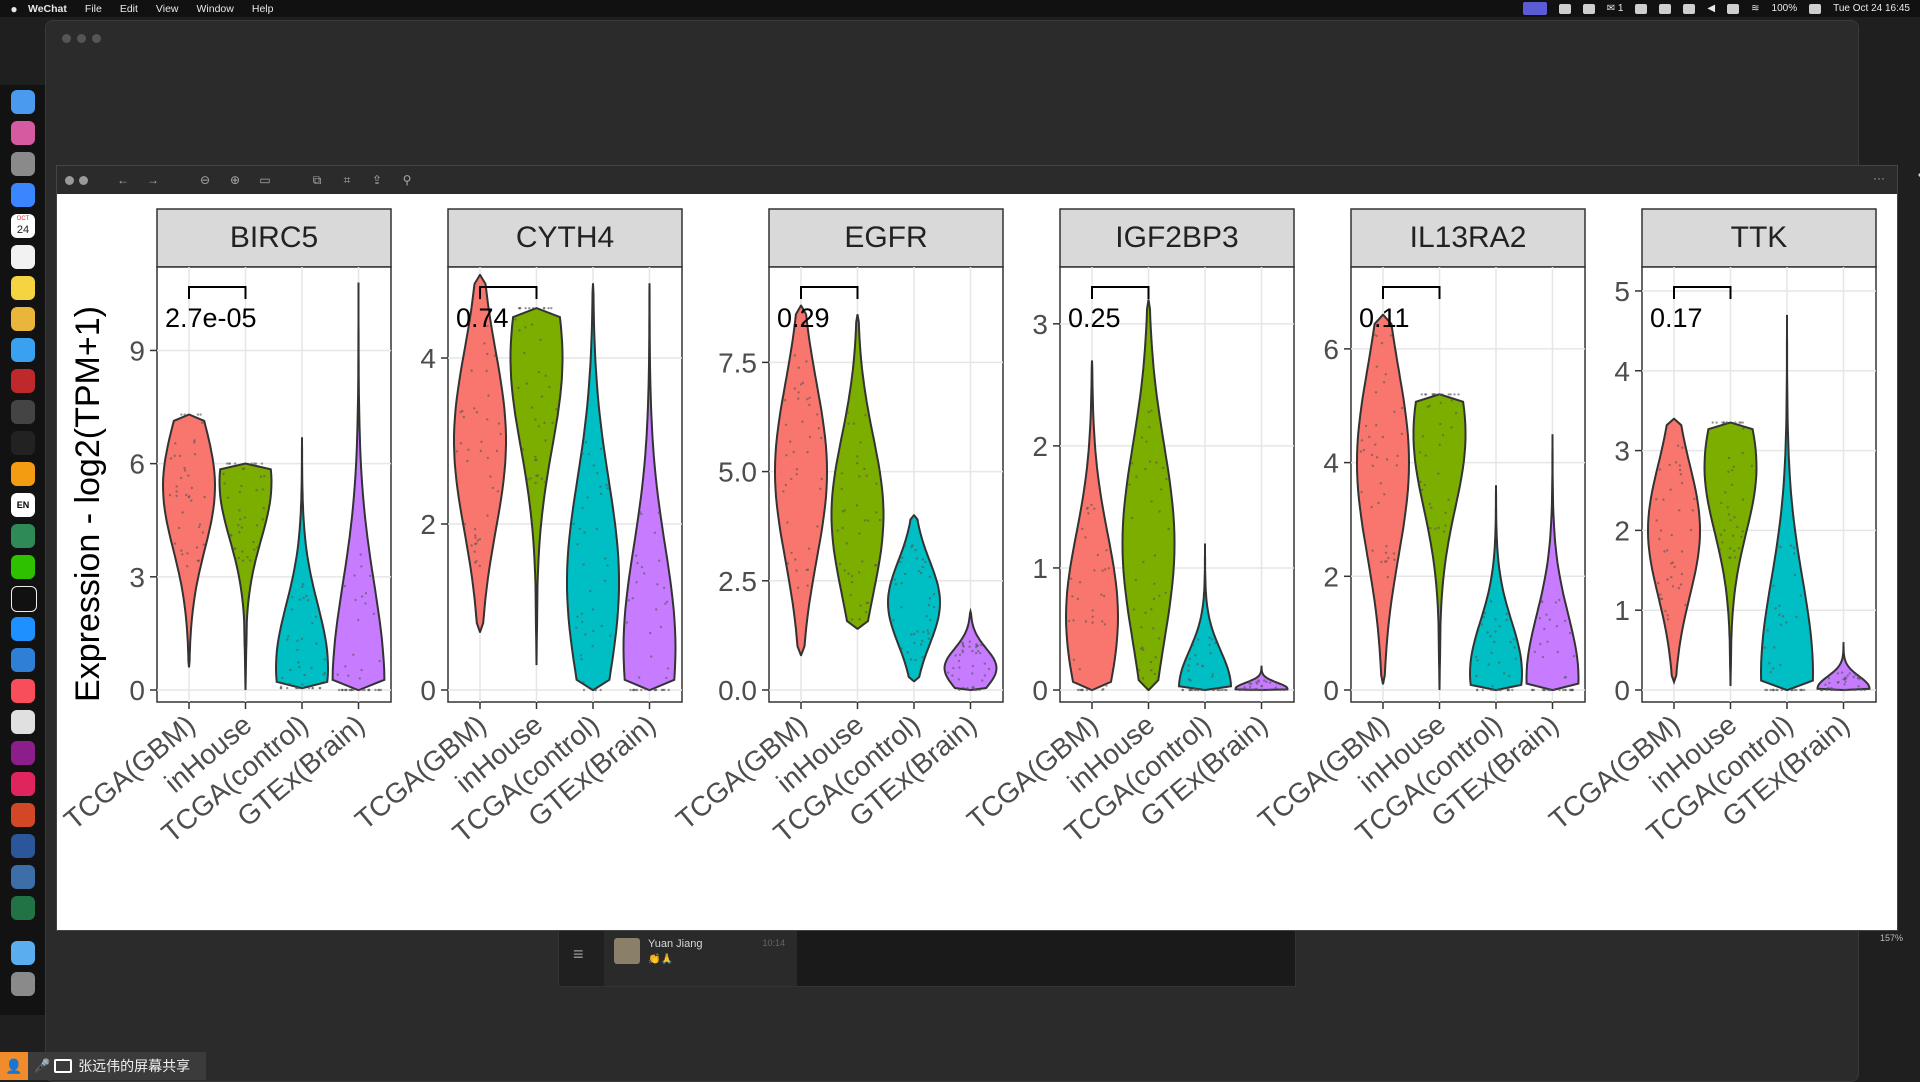  What do you see at coordinates (1815, 8) in the screenshot?
I see `control-center-icon` at bounding box center [1815, 8].